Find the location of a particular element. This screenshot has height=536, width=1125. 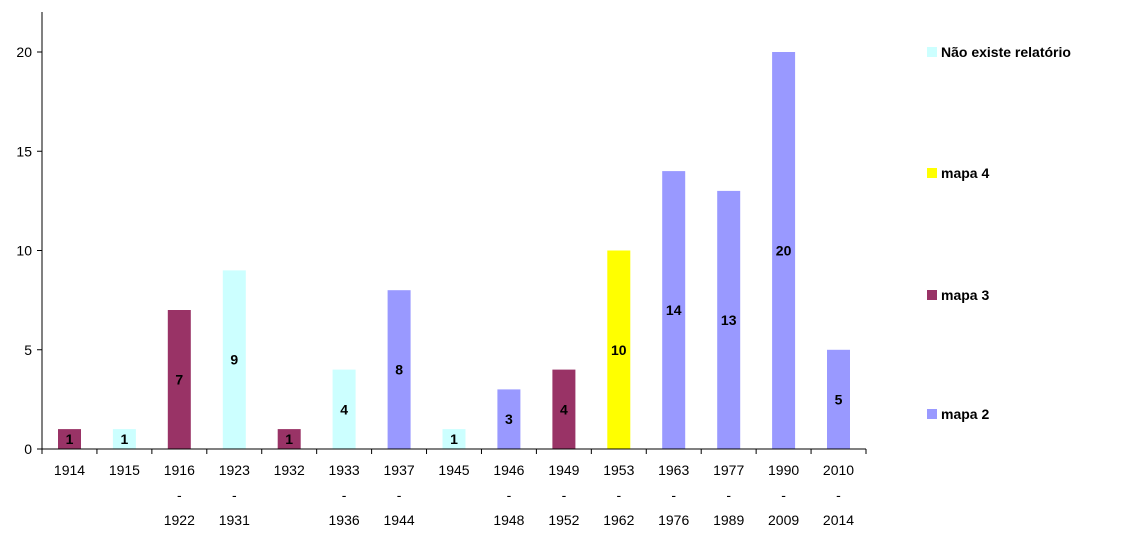

x-tick-label-line: 1933 is located at coordinates (344, 470).